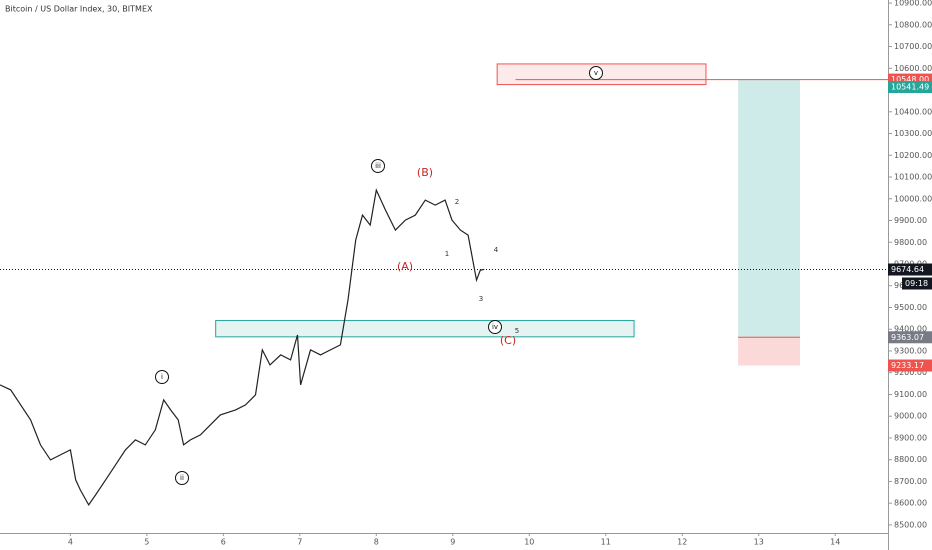 The image size is (932, 550). Describe the element at coordinates (913, 177) in the screenshot. I see `y-tick-label: 10100.00` at that location.